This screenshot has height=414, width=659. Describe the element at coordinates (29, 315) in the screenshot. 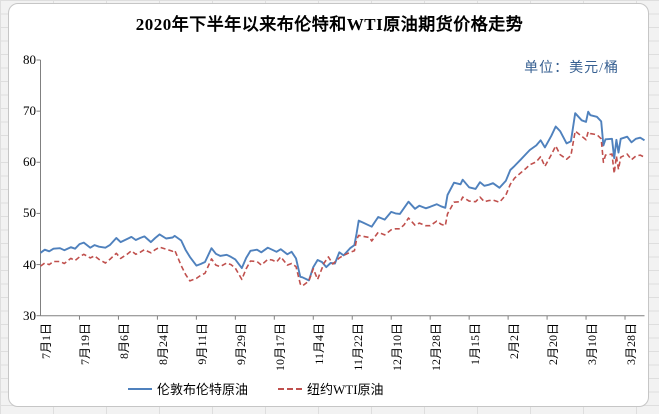

I see `y-tick-label: 30` at that location.